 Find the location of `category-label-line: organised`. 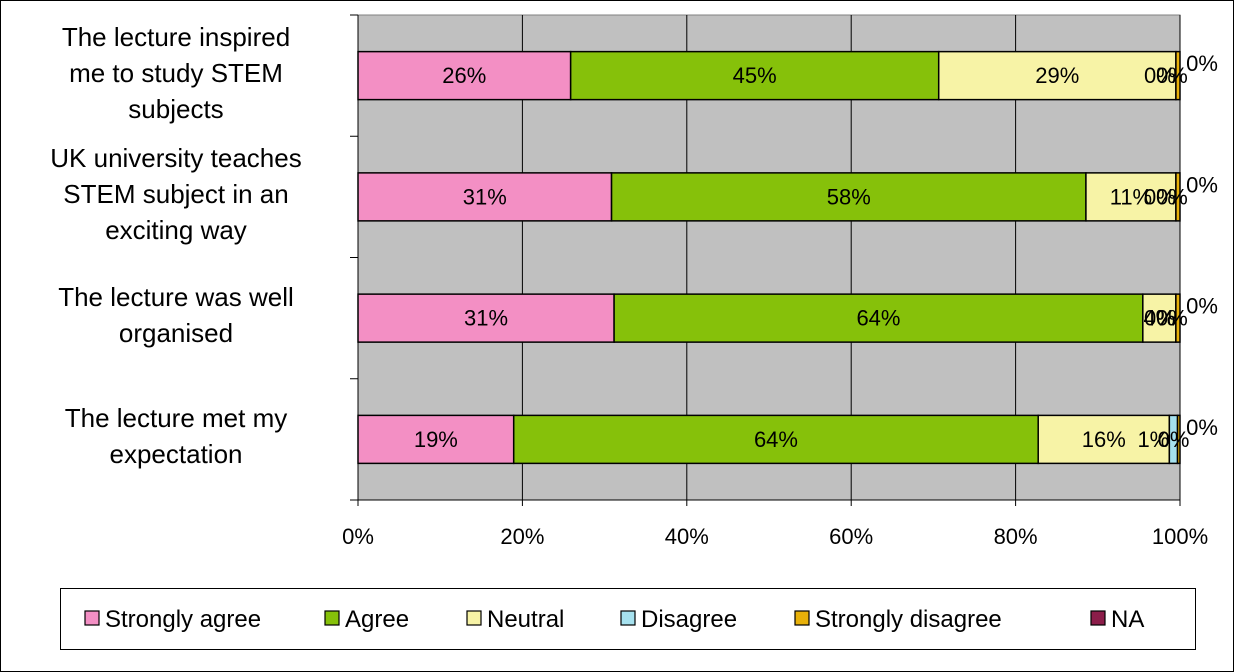

category-label-line: organised is located at coordinates (176, 333).